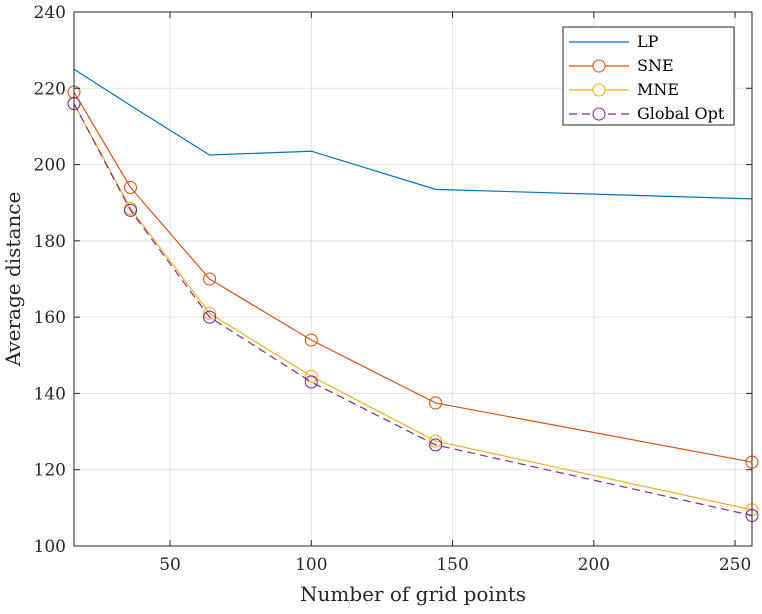 The height and width of the screenshot is (614, 762). What do you see at coordinates (13, 280) in the screenshot?
I see `y-axis-title: Average distance` at bounding box center [13, 280].